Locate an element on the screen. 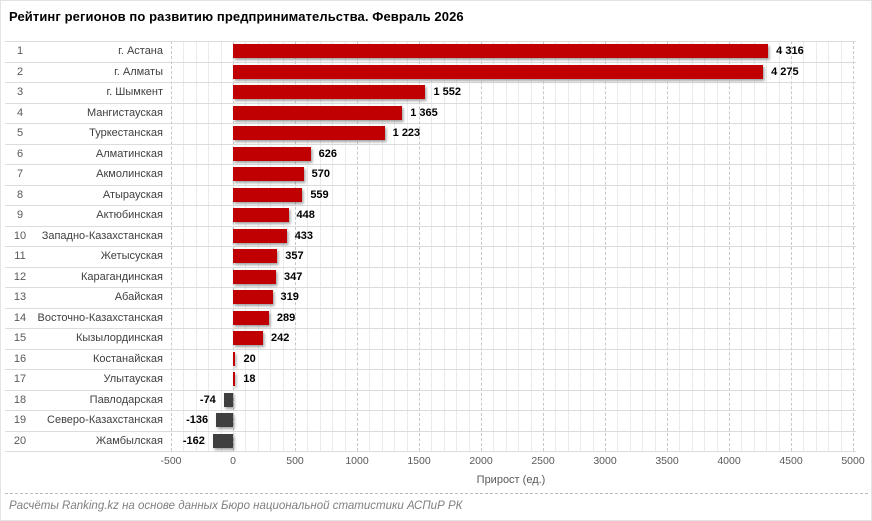 The width and height of the screenshot is (872, 521). footer-divider is located at coordinates (436, 493).